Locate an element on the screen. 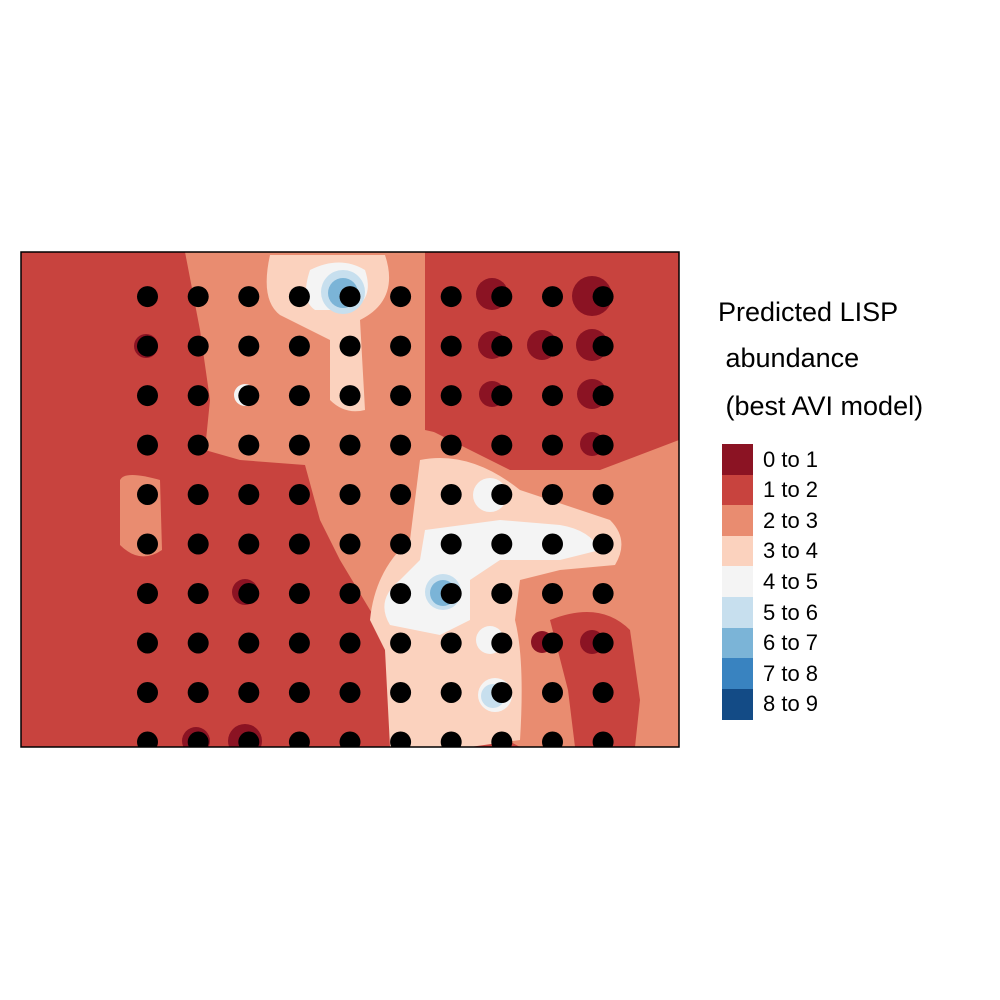  legend-title-line-1: Predicted LISP is located at coordinates (808, 312).